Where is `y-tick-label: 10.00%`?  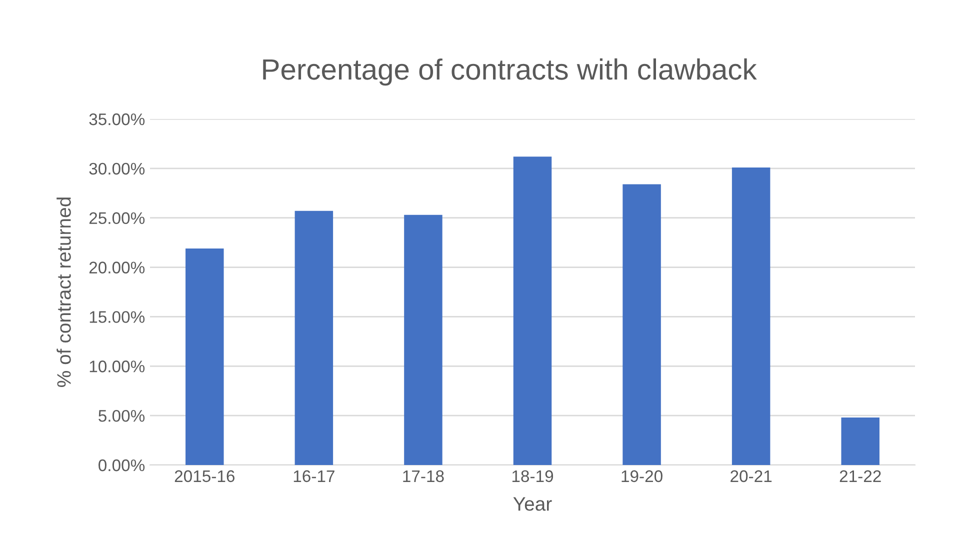
y-tick-label: 10.00% is located at coordinates (117, 366).